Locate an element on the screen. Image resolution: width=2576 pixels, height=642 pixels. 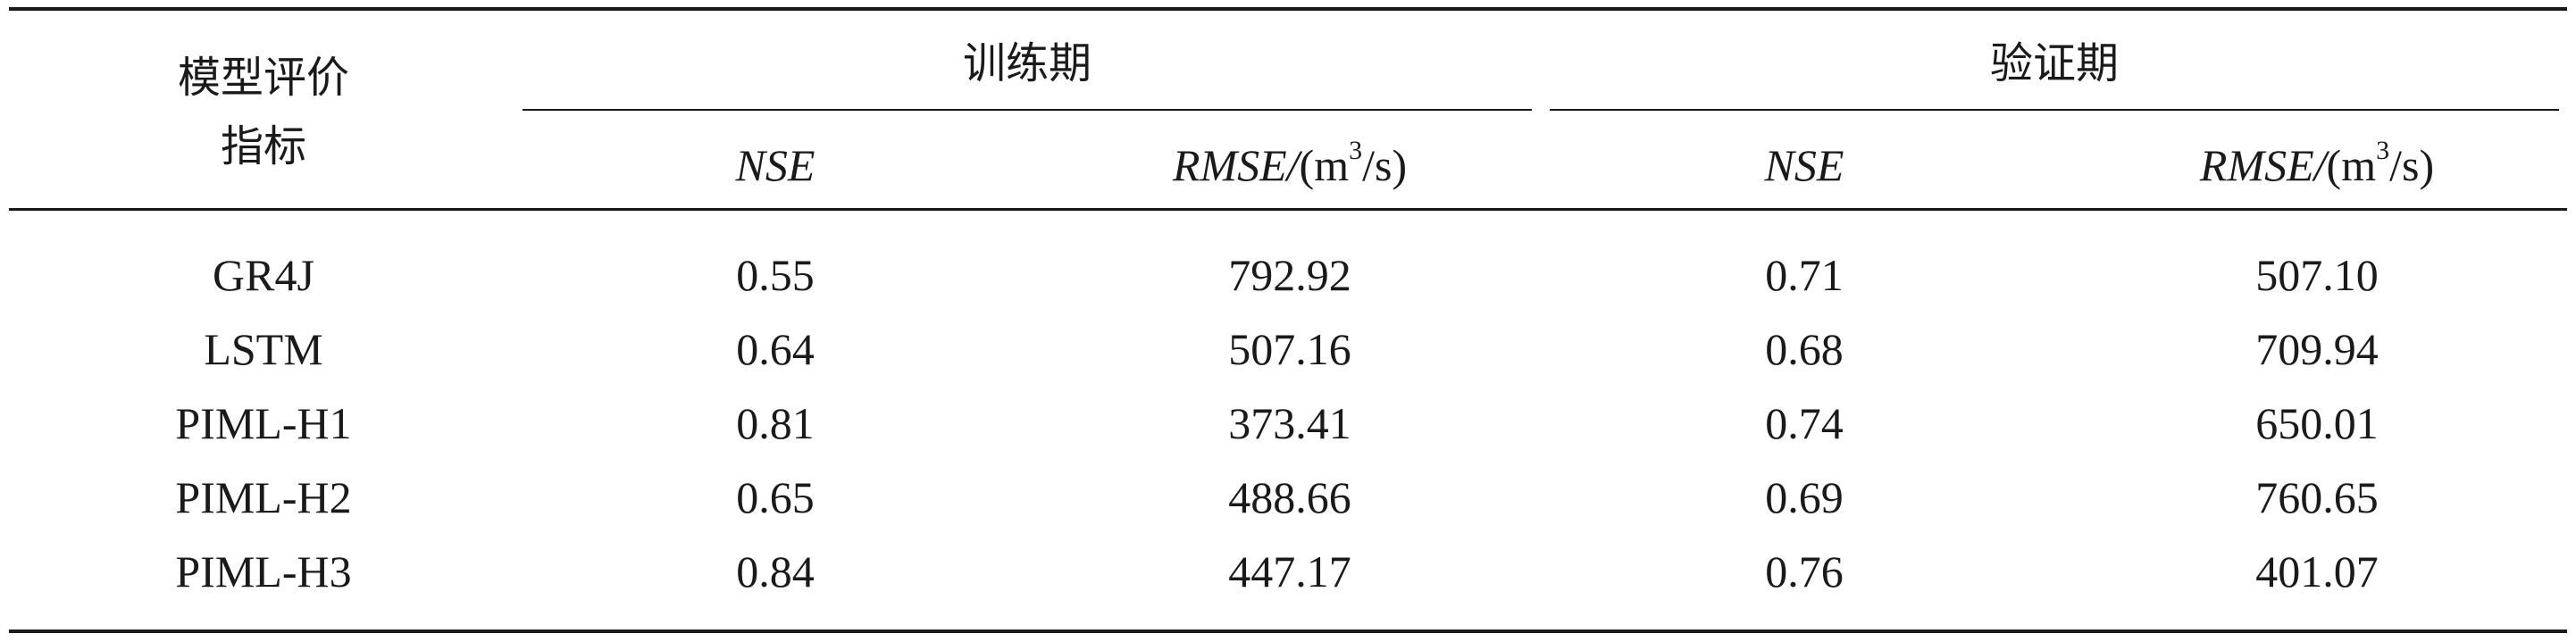
valid-group-underline is located at coordinates (2055, 110).